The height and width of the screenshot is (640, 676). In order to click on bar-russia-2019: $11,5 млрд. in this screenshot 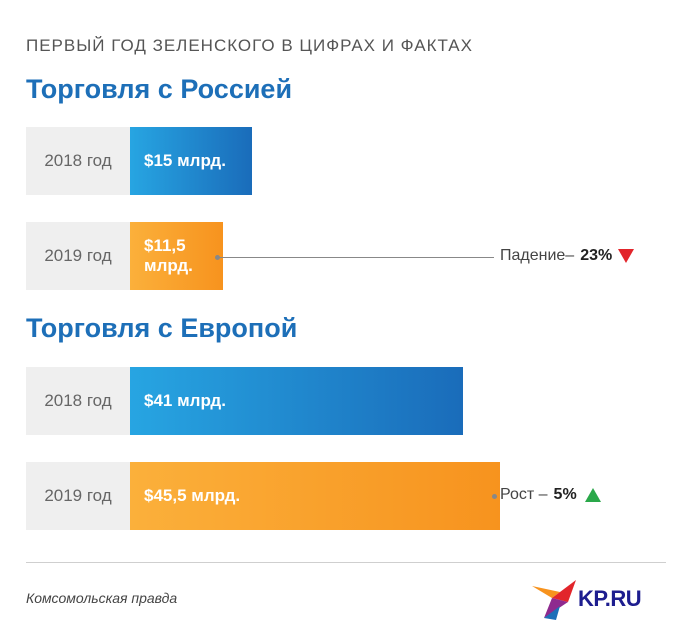, I will do `click(177, 256)`.